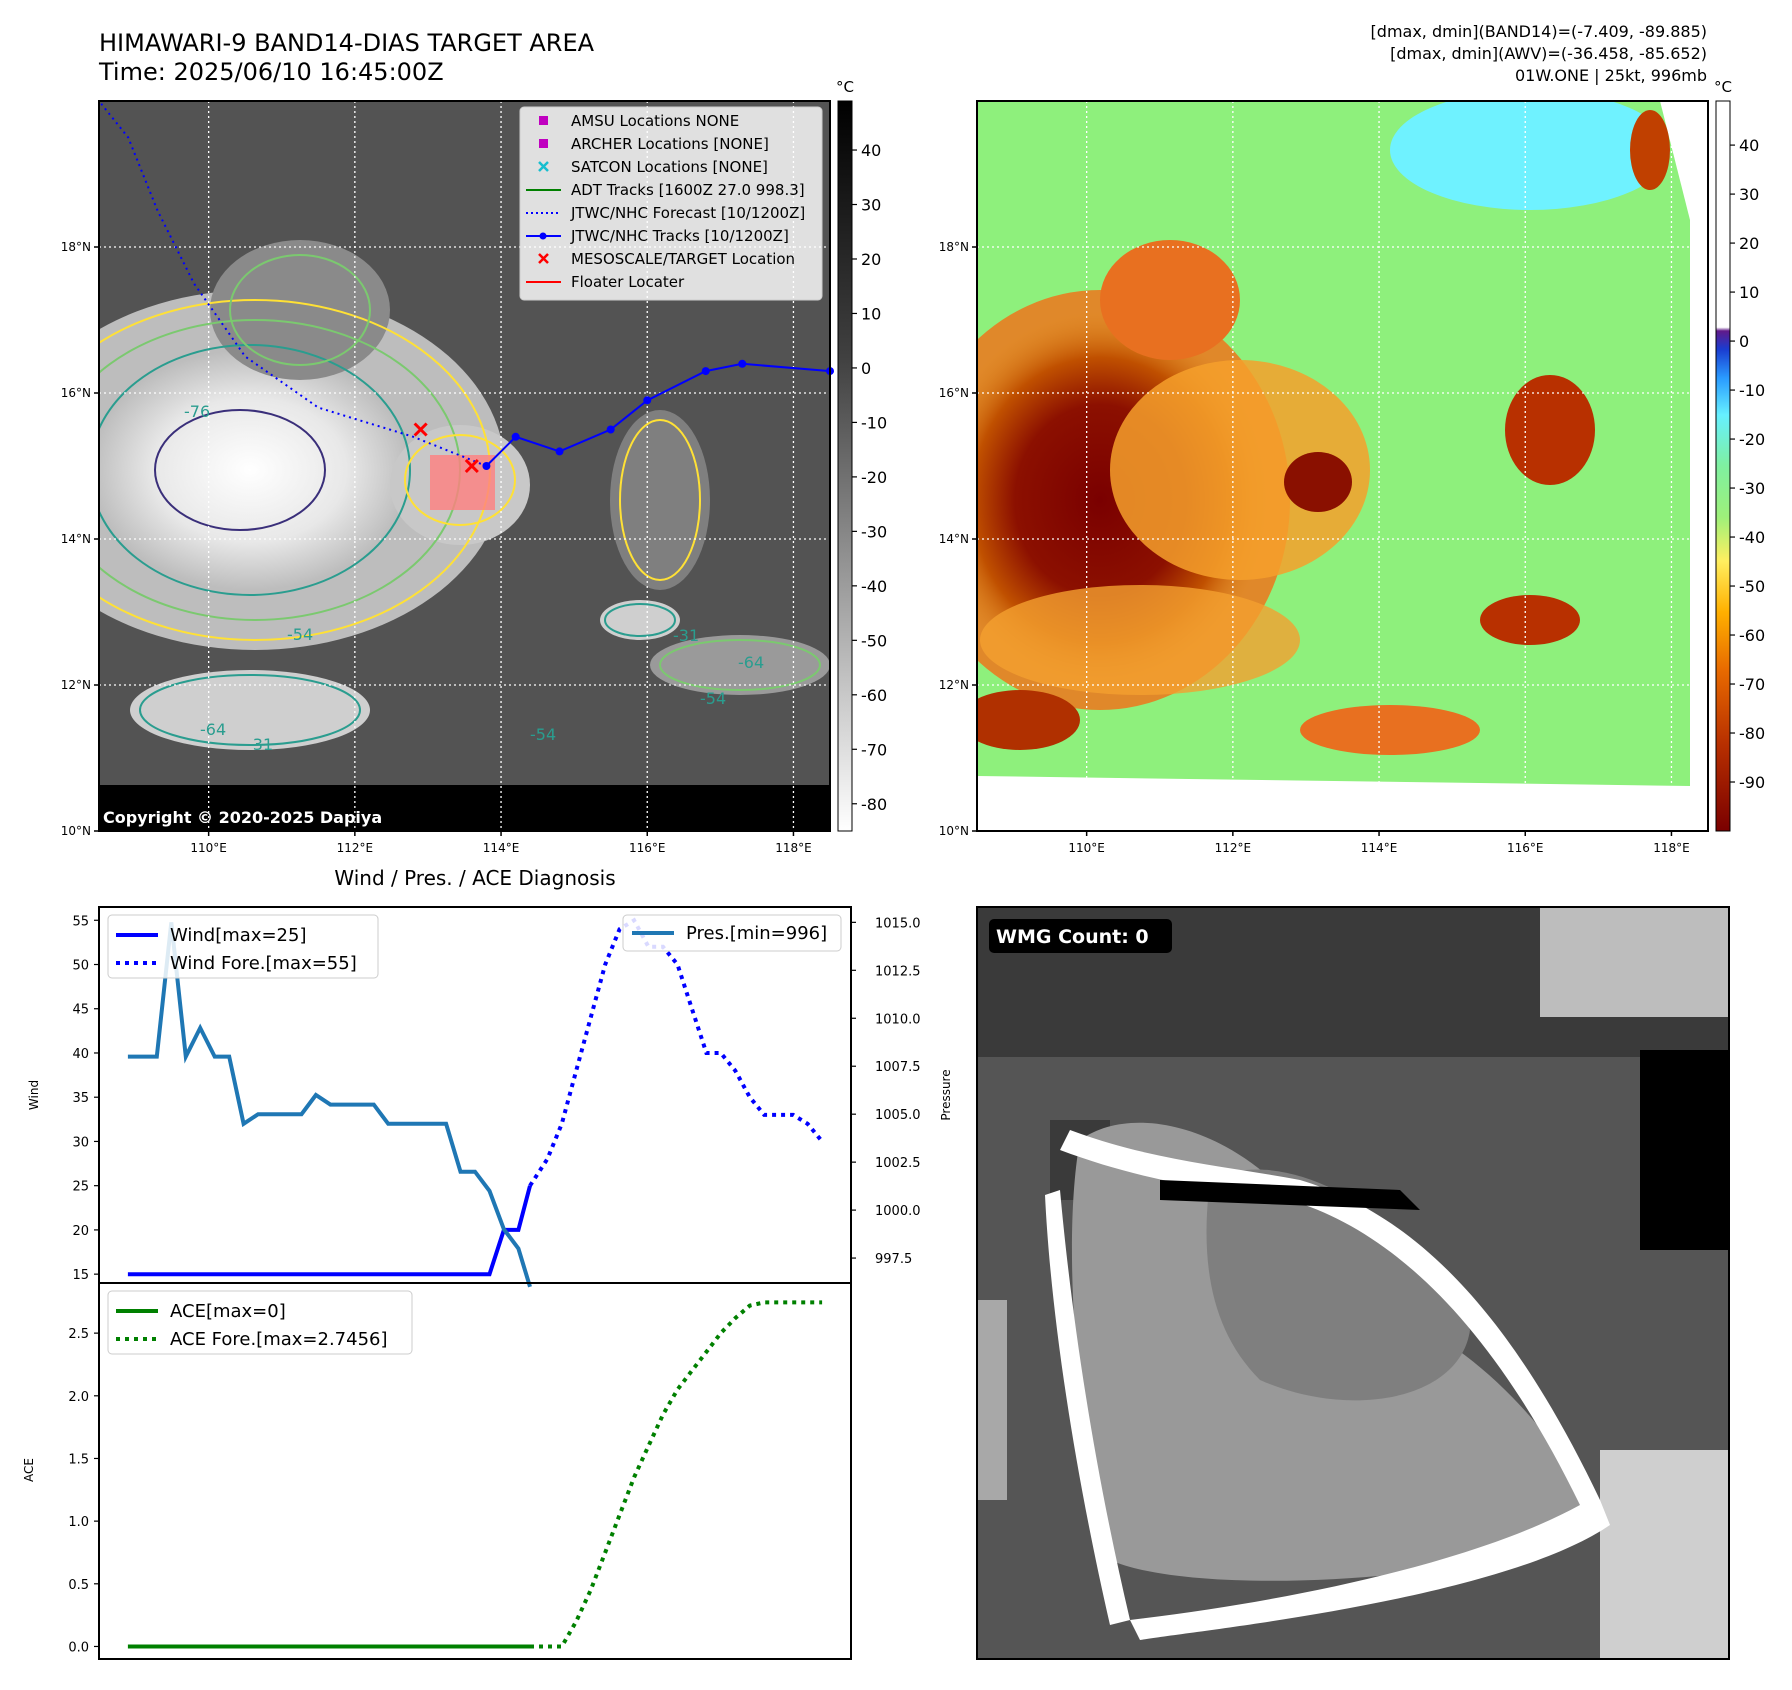 Image resolution: width=1792 pixels, height=1690 pixels. What do you see at coordinates (874, 804) in the screenshot?
I see `ir-colorbar-tick-12: -80` at bounding box center [874, 804].